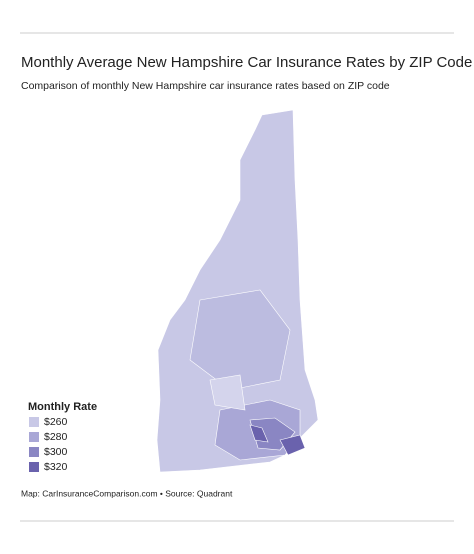 The image size is (474, 554). Describe the element at coordinates (56, 452) in the screenshot. I see `legend-label: $300` at that location.